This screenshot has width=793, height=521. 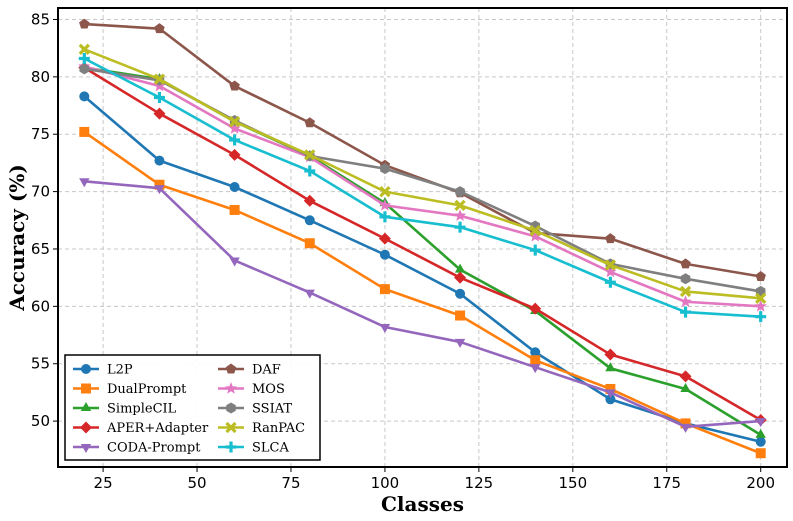 What do you see at coordinates (142, 409) in the screenshot?
I see `legend-label: SimpleCIL` at bounding box center [142, 409].